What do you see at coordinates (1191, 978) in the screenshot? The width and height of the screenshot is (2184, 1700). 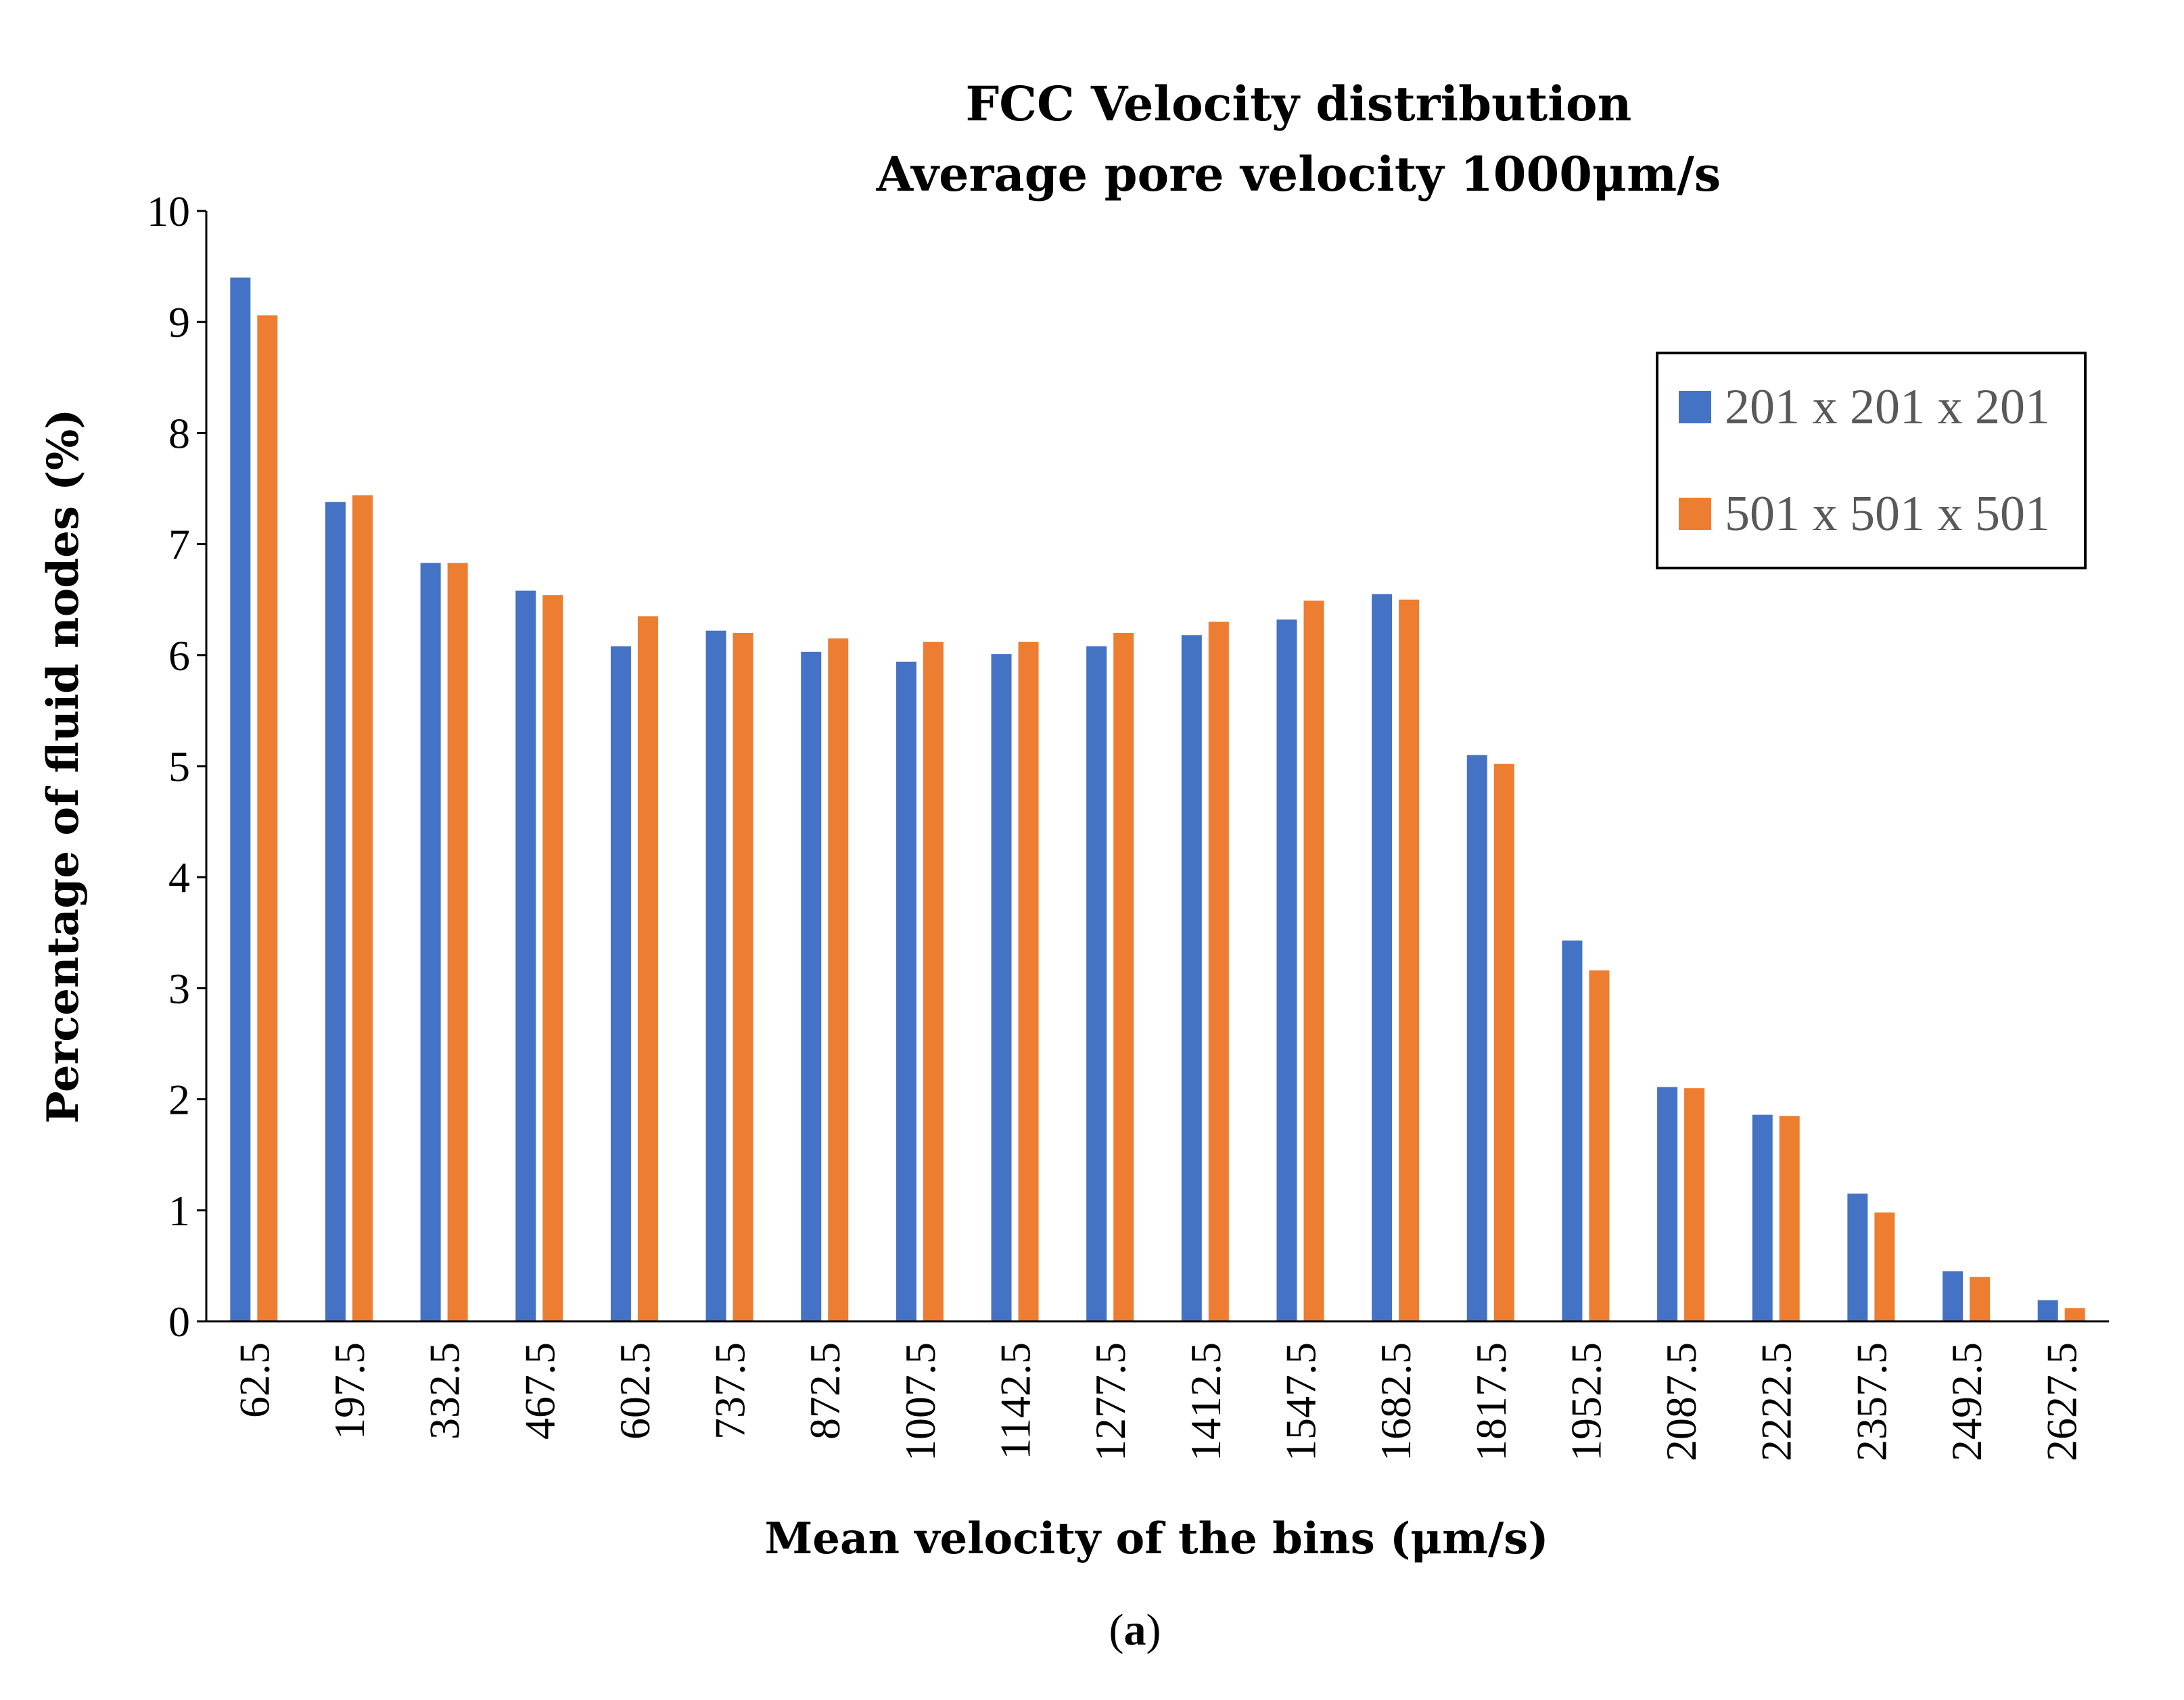 I see `bar-201-1412.5` at bounding box center [1191, 978].